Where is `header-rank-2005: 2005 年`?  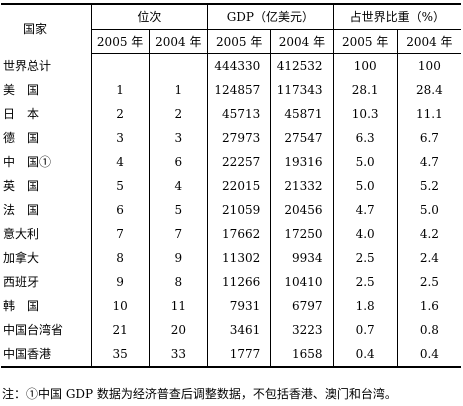 header-rank-2005: 2005 年 is located at coordinates (120, 41).